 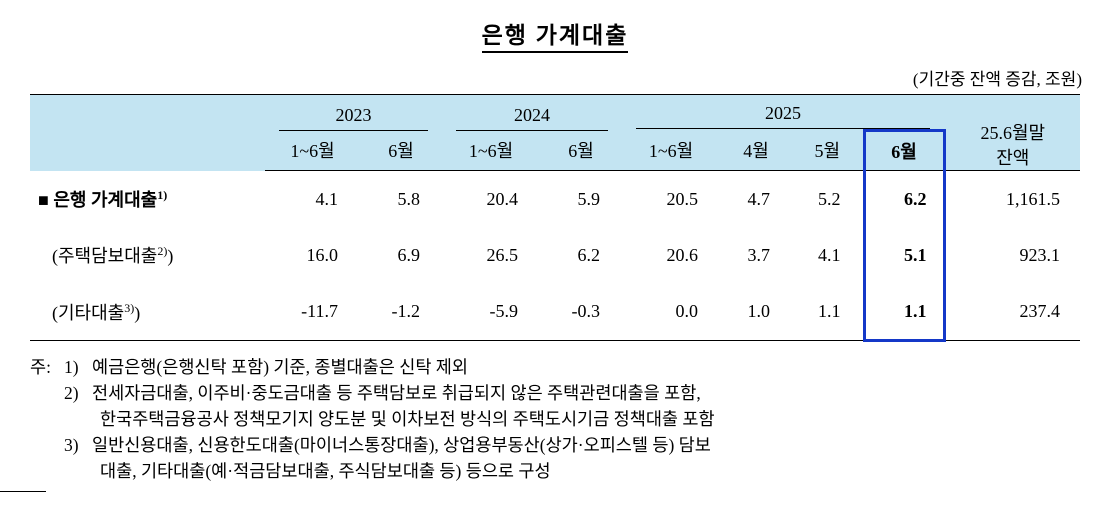 I want to click on row-label: ■ 은행 가계대출1), so click(x=147, y=199).